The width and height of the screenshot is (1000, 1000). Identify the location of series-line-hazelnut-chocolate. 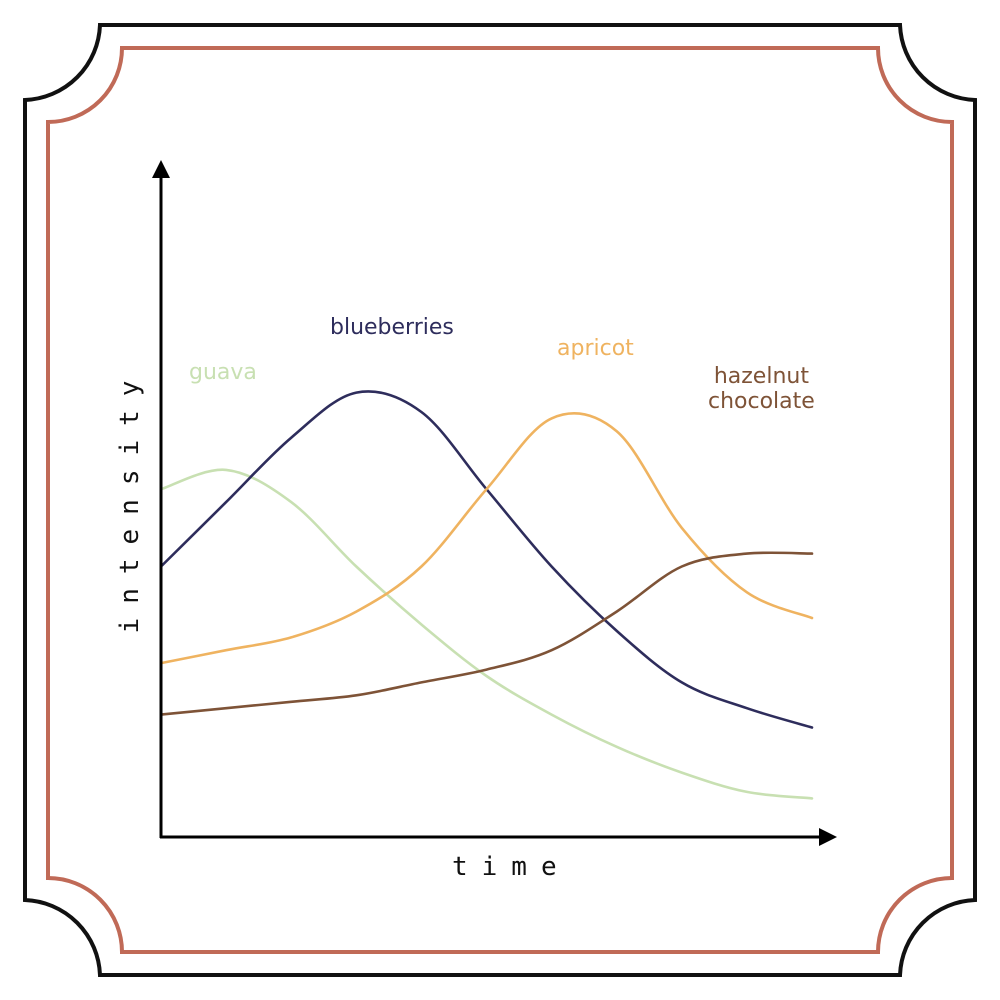
(486, 633).